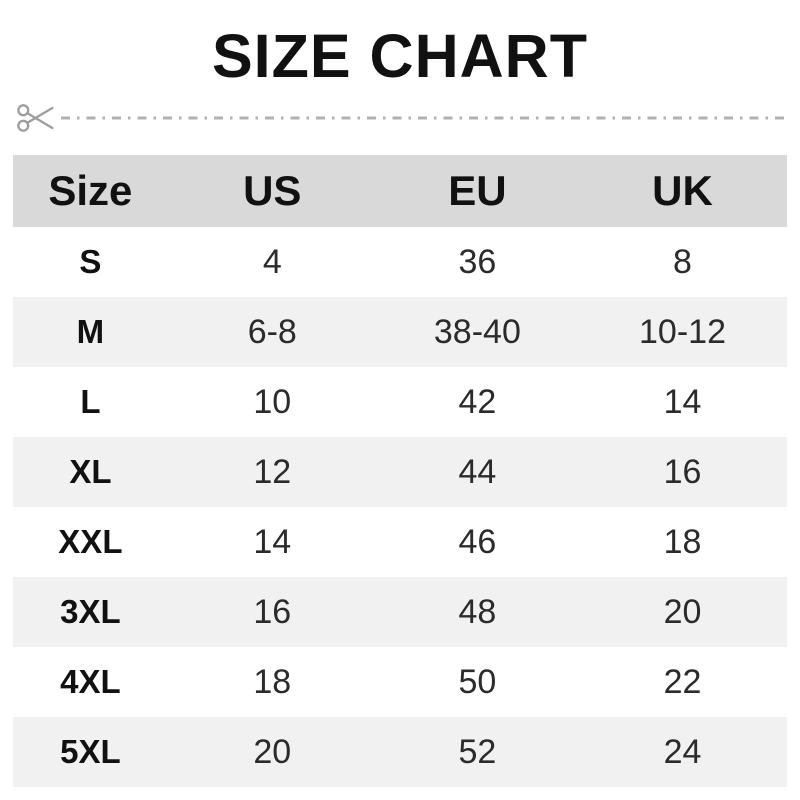  Describe the element at coordinates (400, 402) in the screenshot. I see `table-row: L 10 42 14` at that location.